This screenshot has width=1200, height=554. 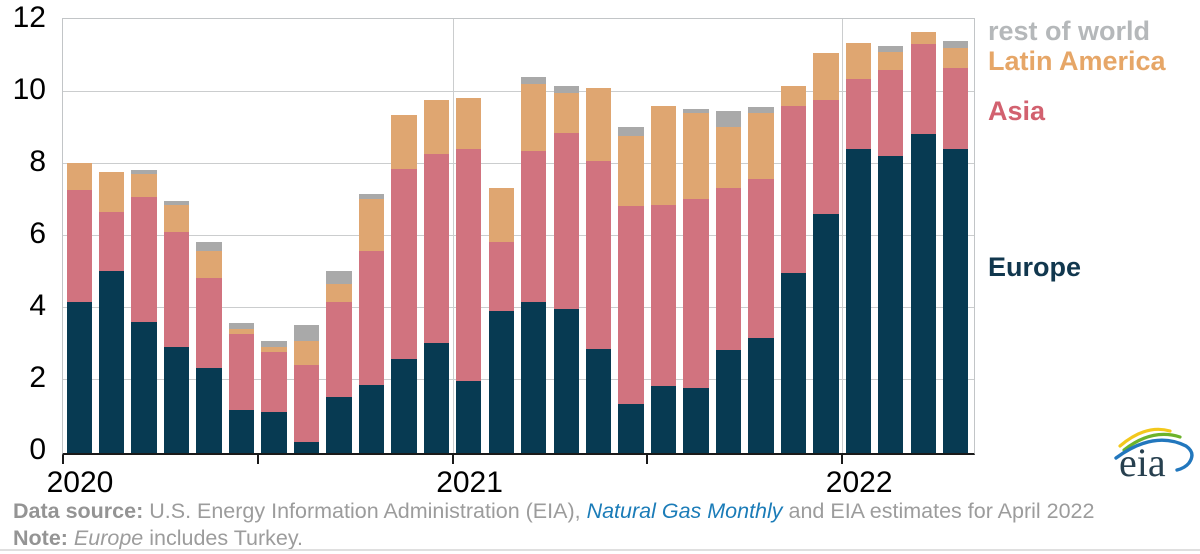 I want to click on bar-segment-europe-nov-2020, so click(x=404, y=406).